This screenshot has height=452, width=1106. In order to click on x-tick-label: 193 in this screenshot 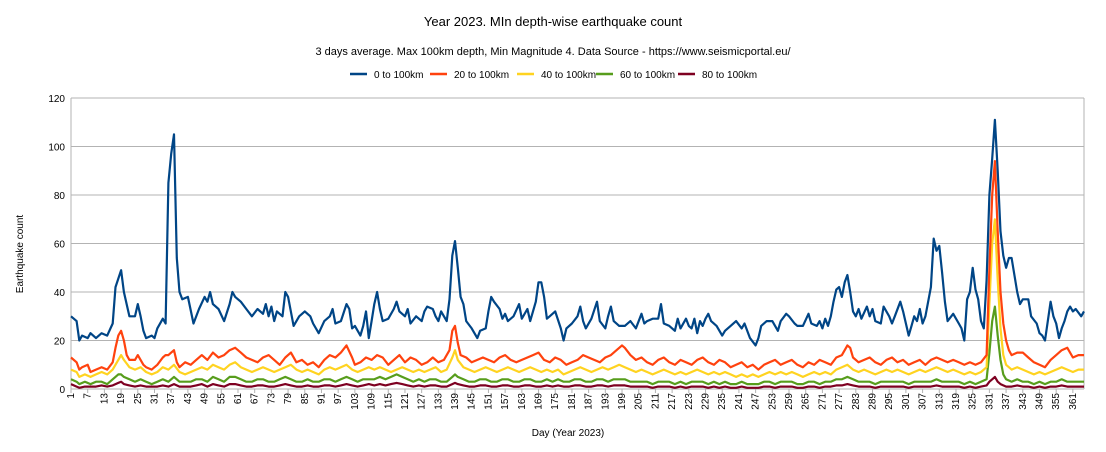, I will do `click(605, 401)`.